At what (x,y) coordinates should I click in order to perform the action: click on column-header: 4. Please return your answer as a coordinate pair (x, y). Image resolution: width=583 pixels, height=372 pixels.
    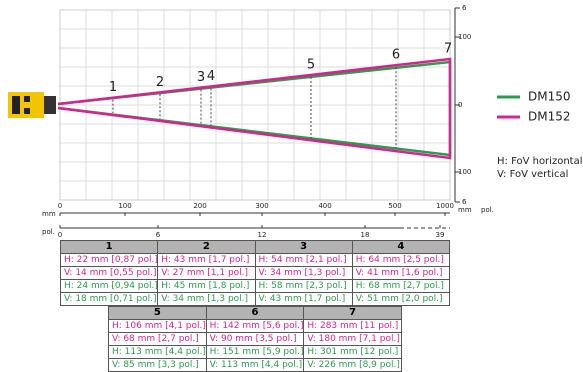
    Looking at the image, I should click on (401, 247).